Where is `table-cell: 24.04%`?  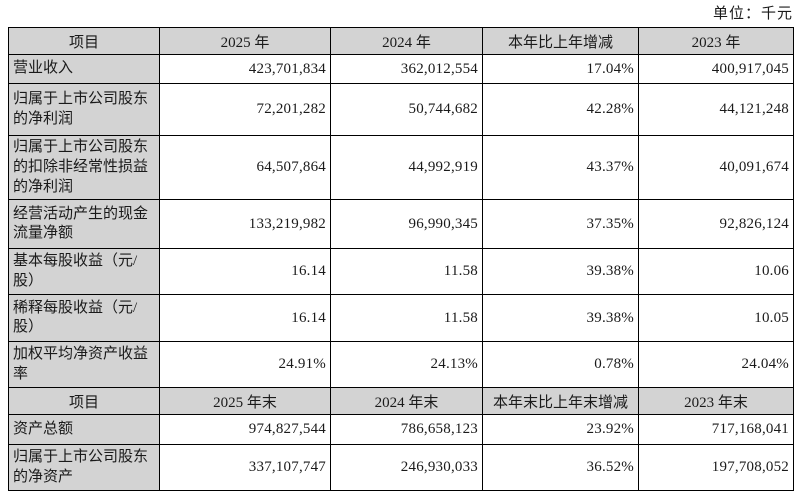 table-cell: 24.04% is located at coordinates (716, 365).